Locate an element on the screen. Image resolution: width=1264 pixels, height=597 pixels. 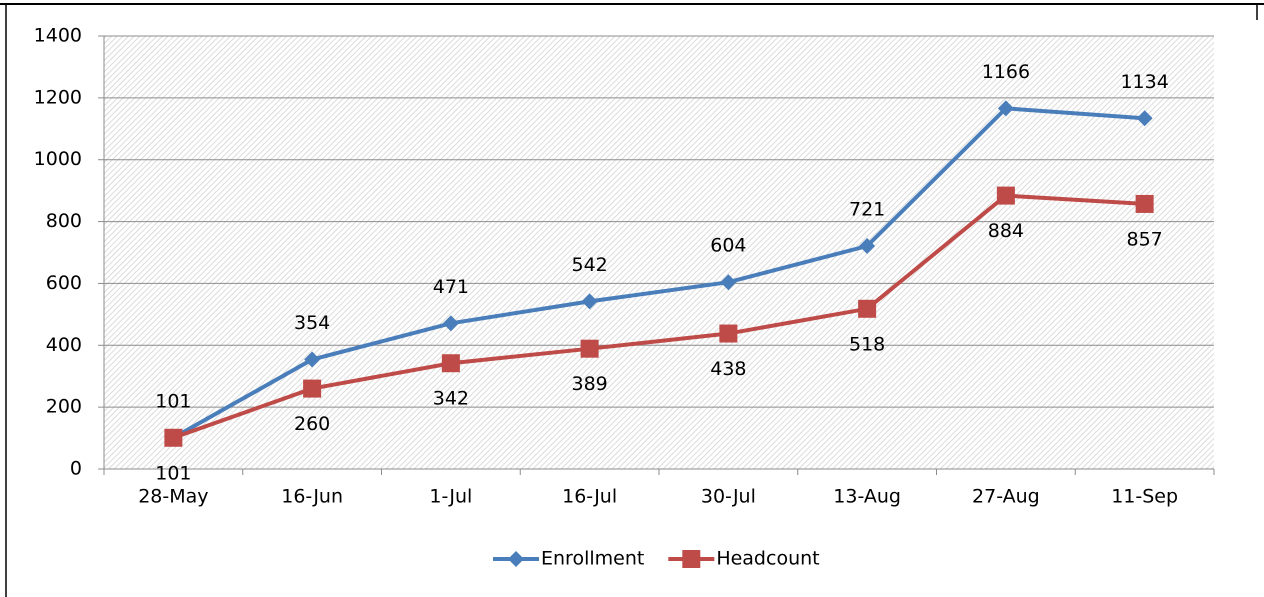
x-tick-label: 28-May is located at coordinates (173, 497).